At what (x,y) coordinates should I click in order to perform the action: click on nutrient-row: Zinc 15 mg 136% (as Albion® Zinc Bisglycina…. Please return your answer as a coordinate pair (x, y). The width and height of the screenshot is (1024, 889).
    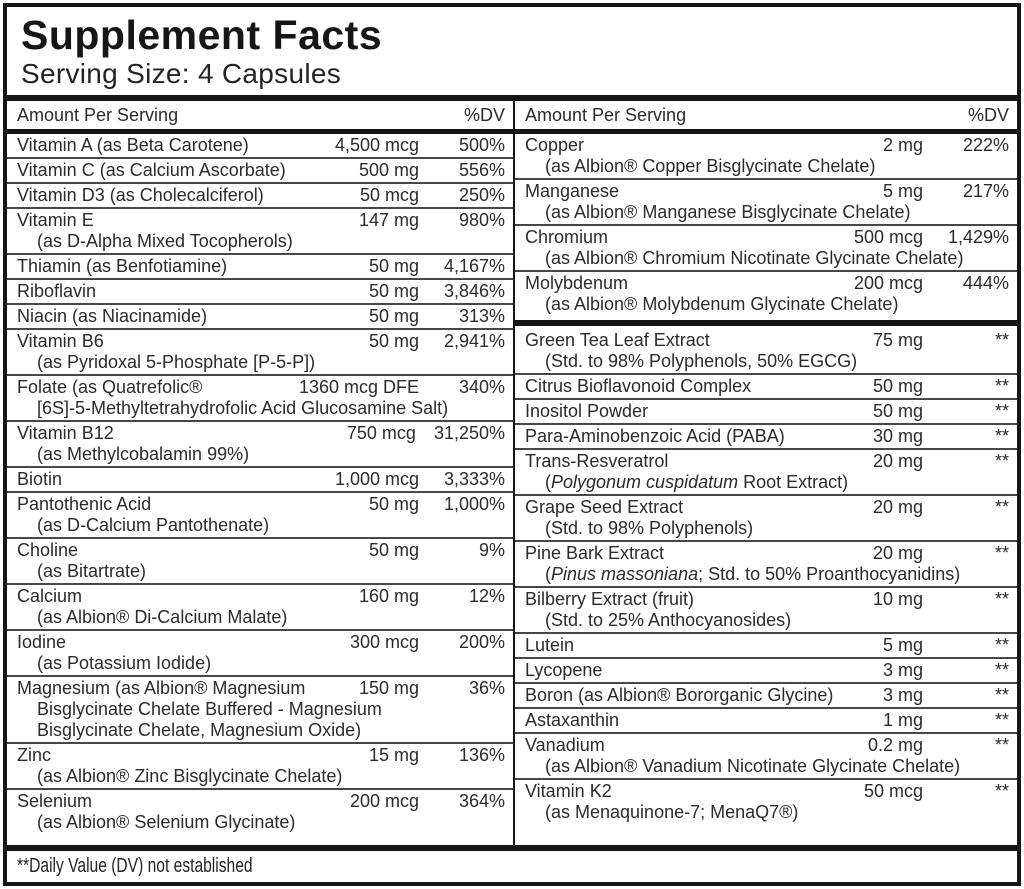
    Looking at the image, I should click on (260, 765).